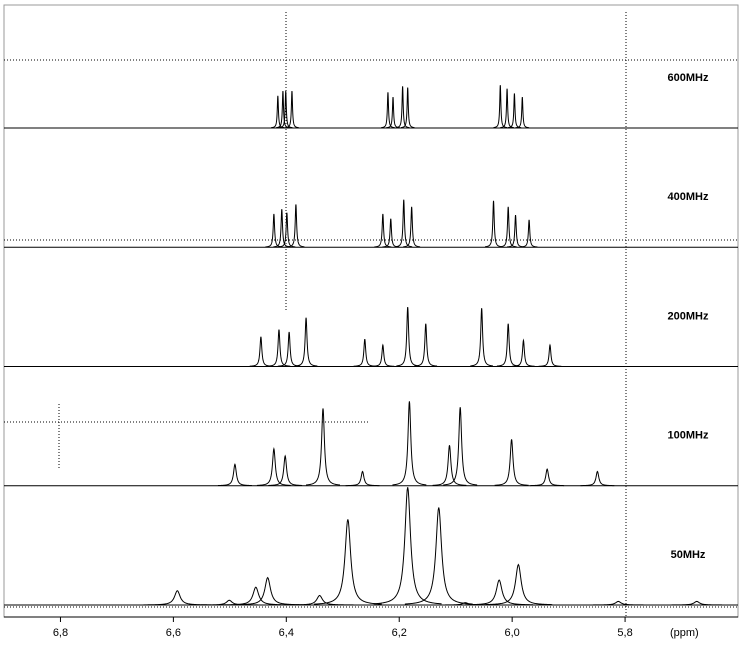 This screenshot has height=671, width=742. Describe the element at coordinates (688, 555) in the screenshot. I see `legend-label: 50MHz` at that location.